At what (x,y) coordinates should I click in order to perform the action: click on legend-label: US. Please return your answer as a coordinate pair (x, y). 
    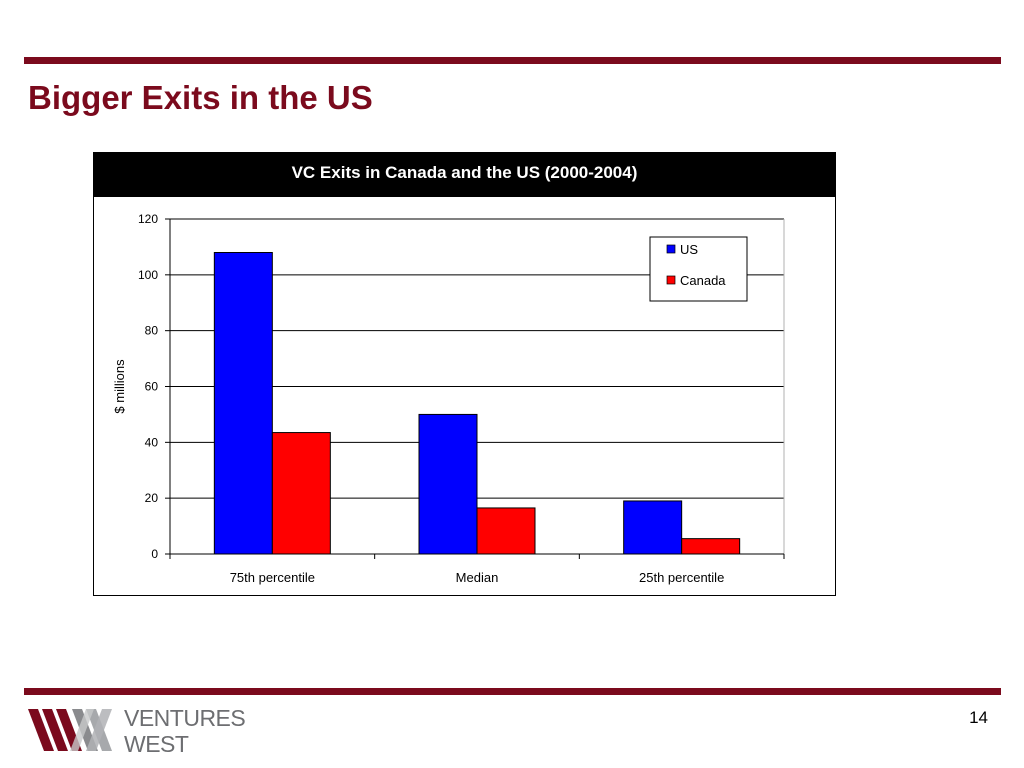
    Looking at the image, I should click on (689, 249).